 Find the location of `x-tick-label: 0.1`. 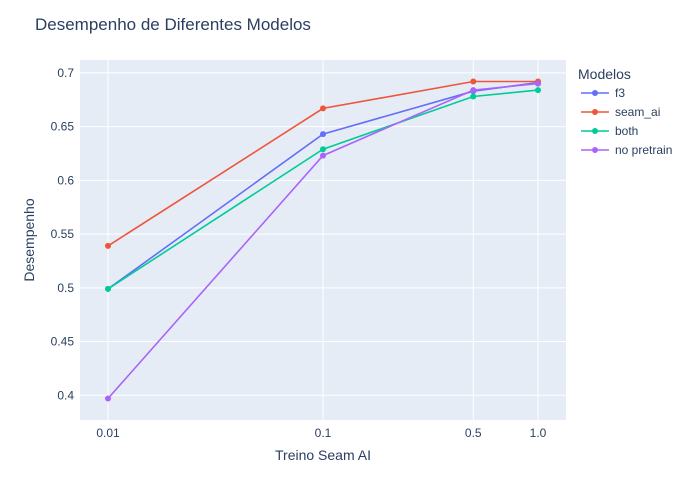

x-tick-label: 0.1 is located at coordinates (323, 433).